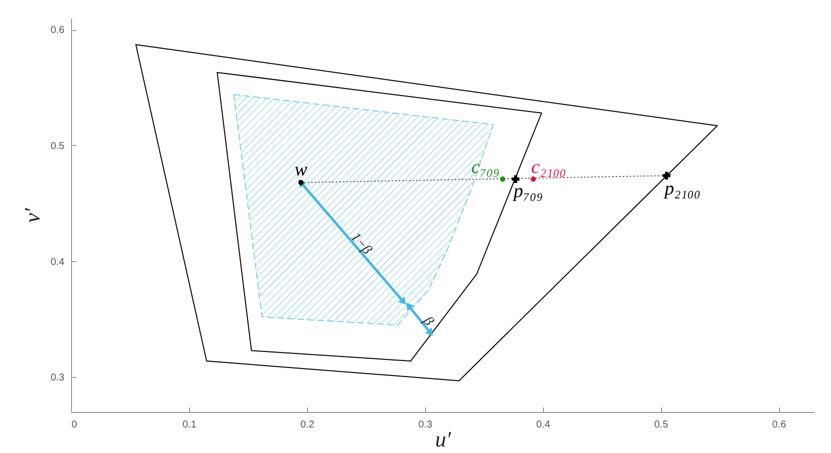  I want to click on series-label: p₇₀₉, so click(527, 191).